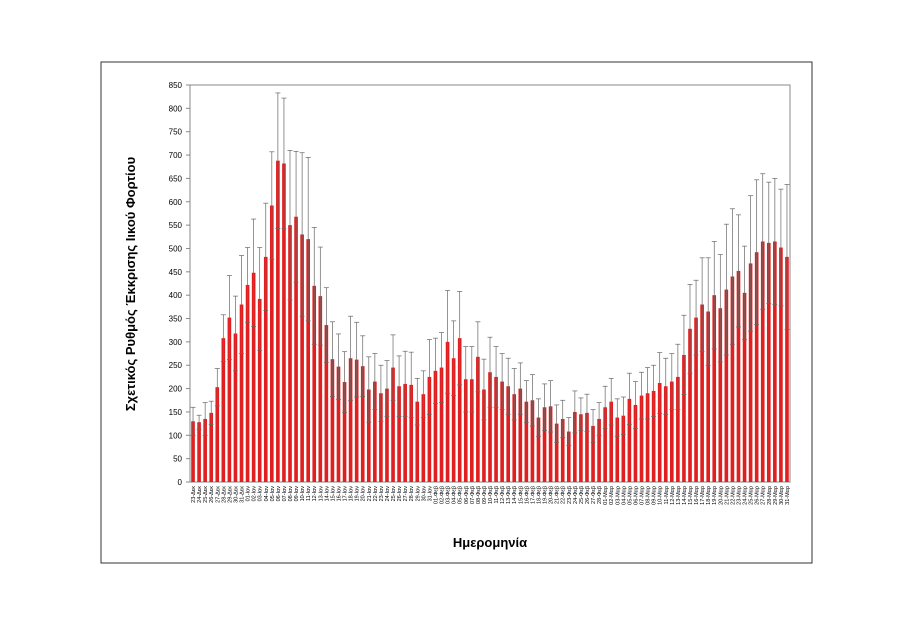  I want to click on x-tick-label: 23-Ιαν, so click(382, 494).